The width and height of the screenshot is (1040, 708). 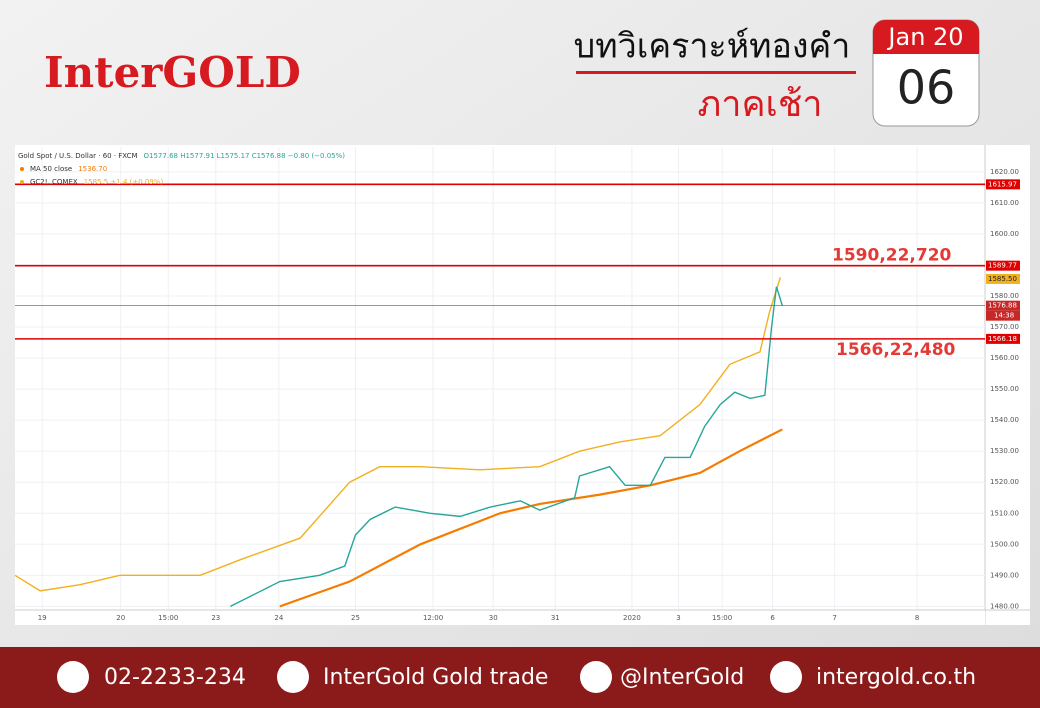 I want to click on facebook-icon, so click(x=293, y=677).